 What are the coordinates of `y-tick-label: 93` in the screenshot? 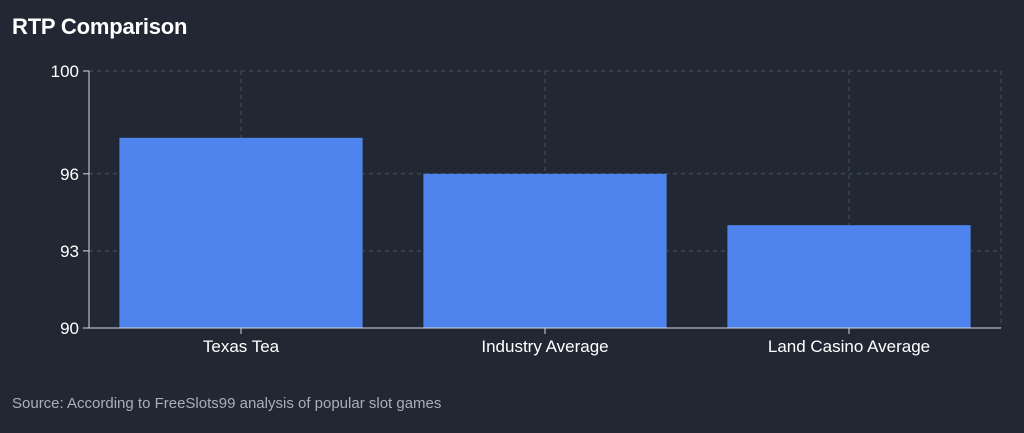 It's located at (69, 251).